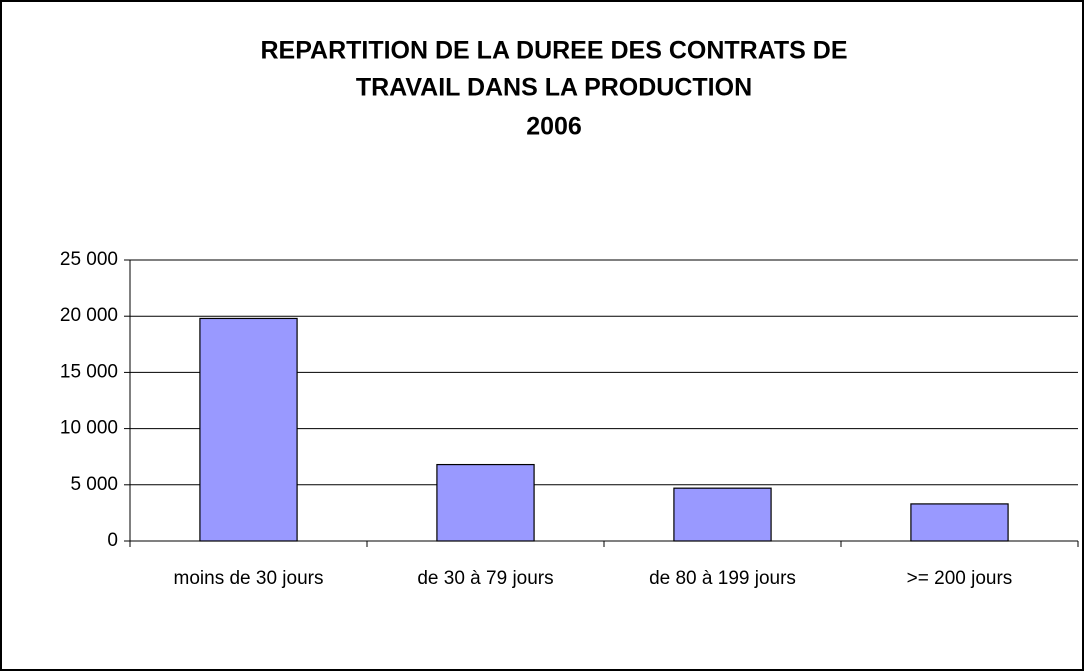  What do you see at coordinates (960, 578) in the screenshot?
I see `x-tick-label: >= 200 jours` at bounding box center [960, 578].